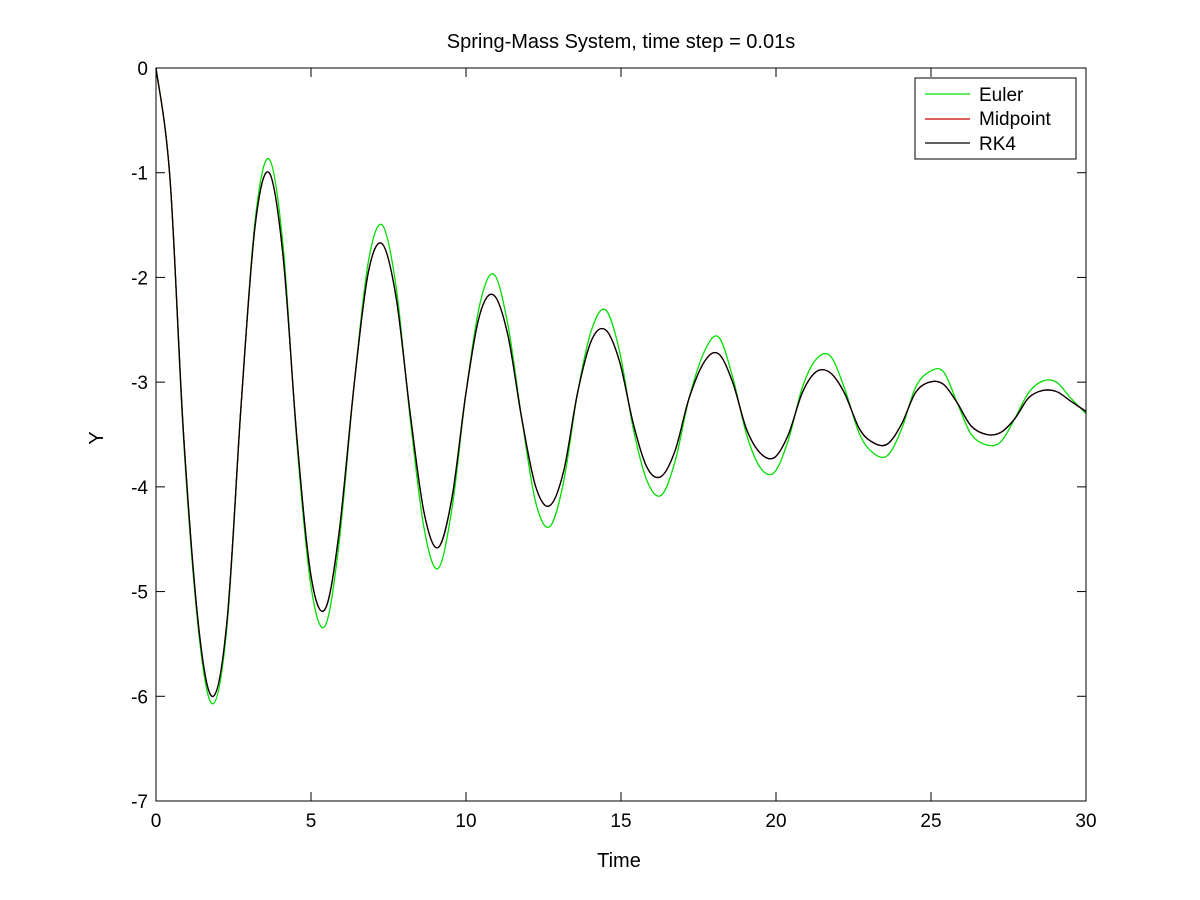 The image size is (1200, 900). What do you see at coordinates (139, 488) in the screenshot?
I see `y-tick-label: -4` at bounding box center [139, 488].